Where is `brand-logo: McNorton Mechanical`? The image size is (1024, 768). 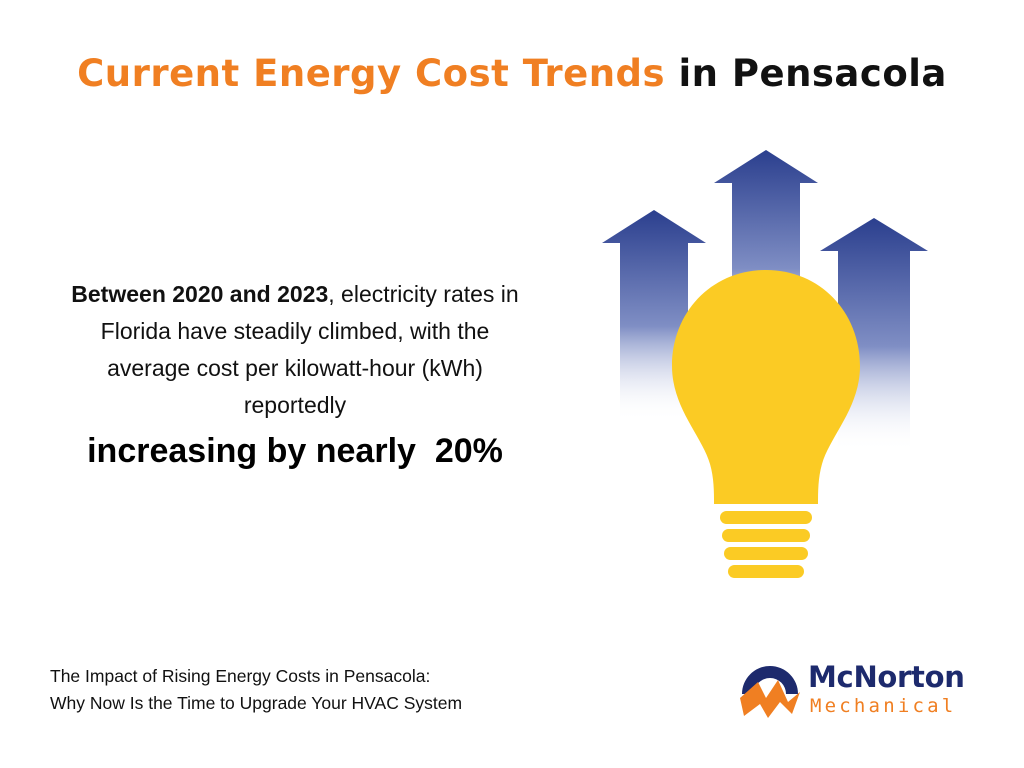
brand-logo: McNorton Mechanical is located at coordinates (861, 691).